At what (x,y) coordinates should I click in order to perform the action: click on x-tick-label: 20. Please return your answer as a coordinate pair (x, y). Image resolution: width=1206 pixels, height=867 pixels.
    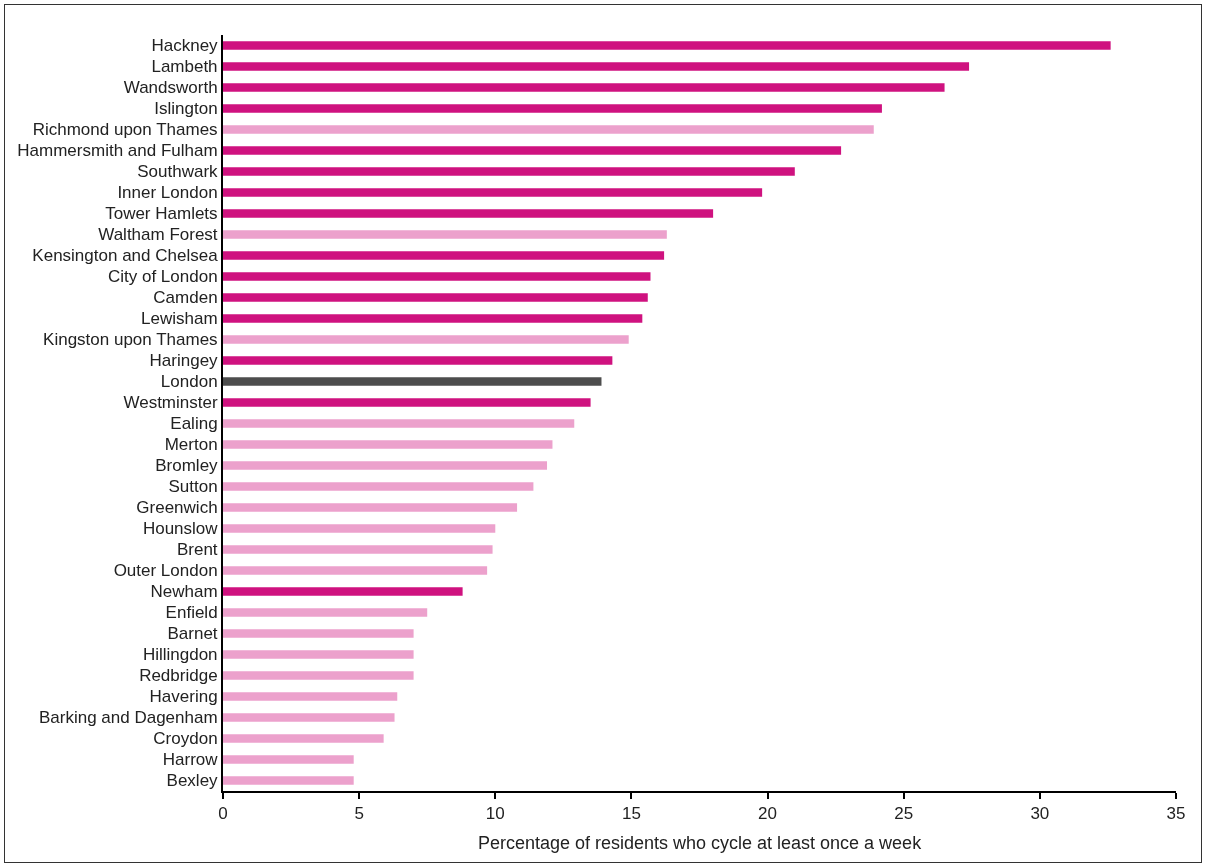
    Looking at the image, I should click on (768, 814).